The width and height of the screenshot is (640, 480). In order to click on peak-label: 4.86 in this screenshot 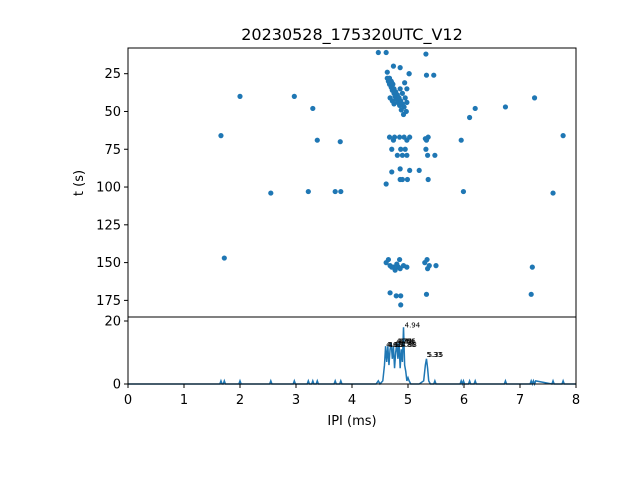, I will do `click(408, 342)`.